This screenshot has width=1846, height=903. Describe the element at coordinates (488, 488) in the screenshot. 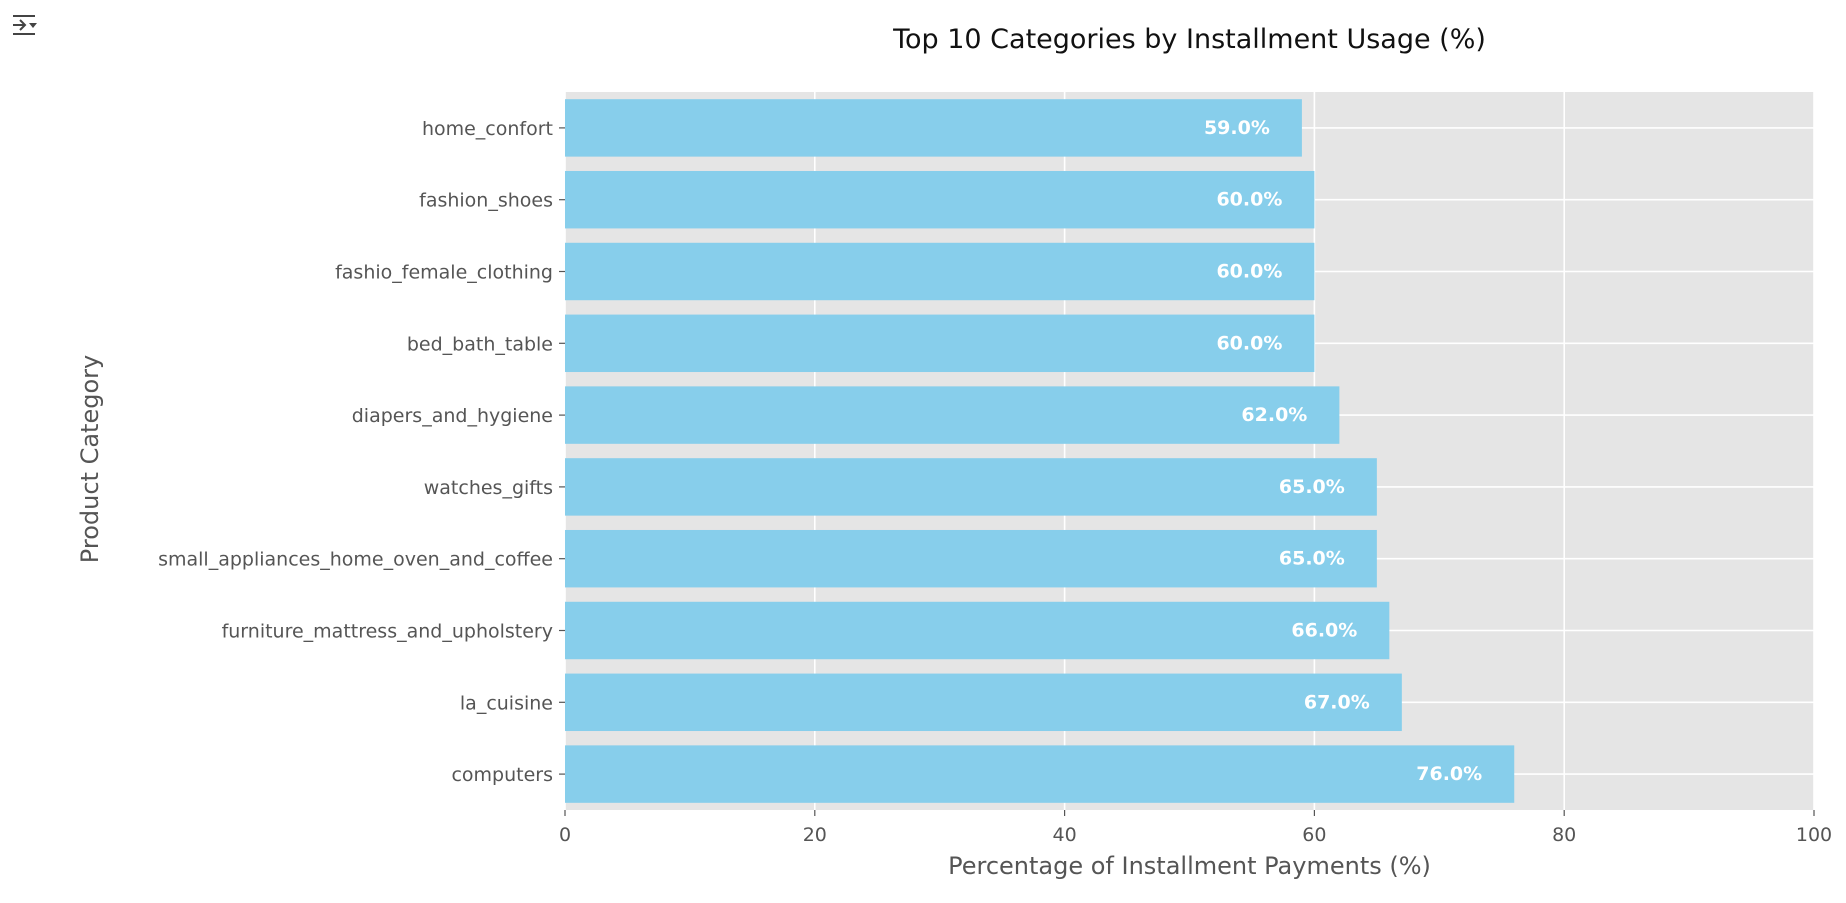

I see `y-tick-label: watches_gifts` at that location.